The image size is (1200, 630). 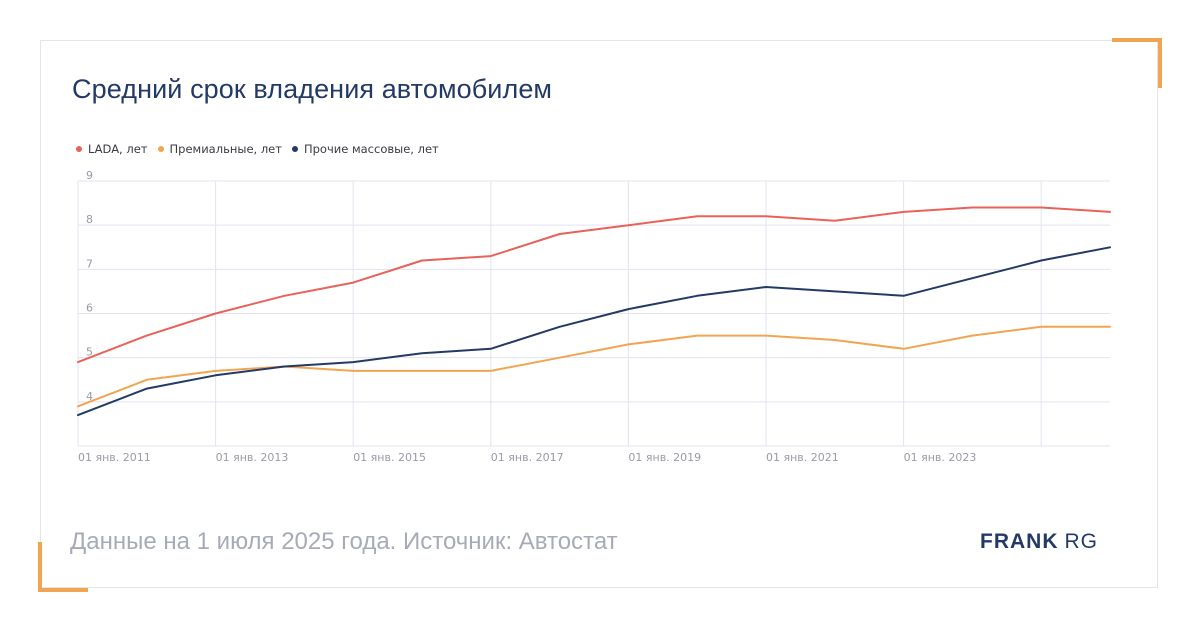 What do you see at coordinates (802, 457) in the screenshot?
I see `x-tick-label: 01 янв. 2021` at bounding box center [802, 457].